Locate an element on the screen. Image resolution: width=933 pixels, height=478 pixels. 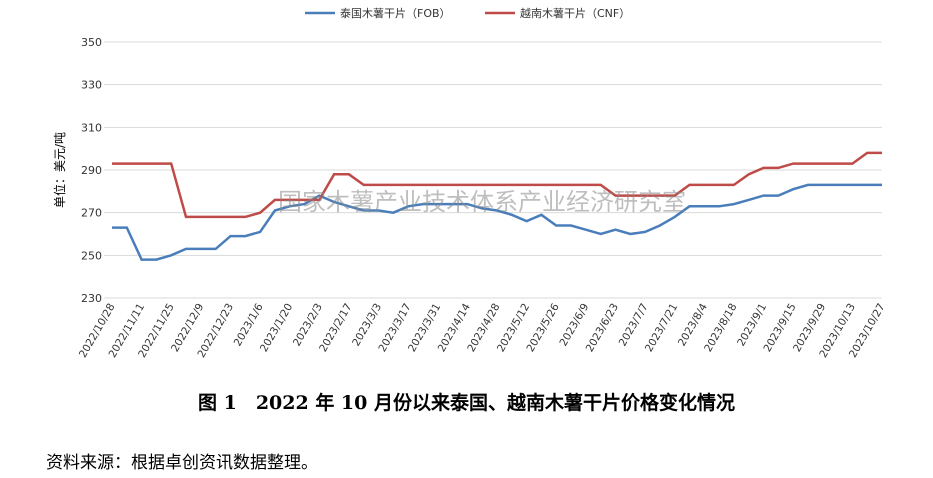
legend-label: 泰国木薯干片（FOB） is located at coordinates (395, 13).